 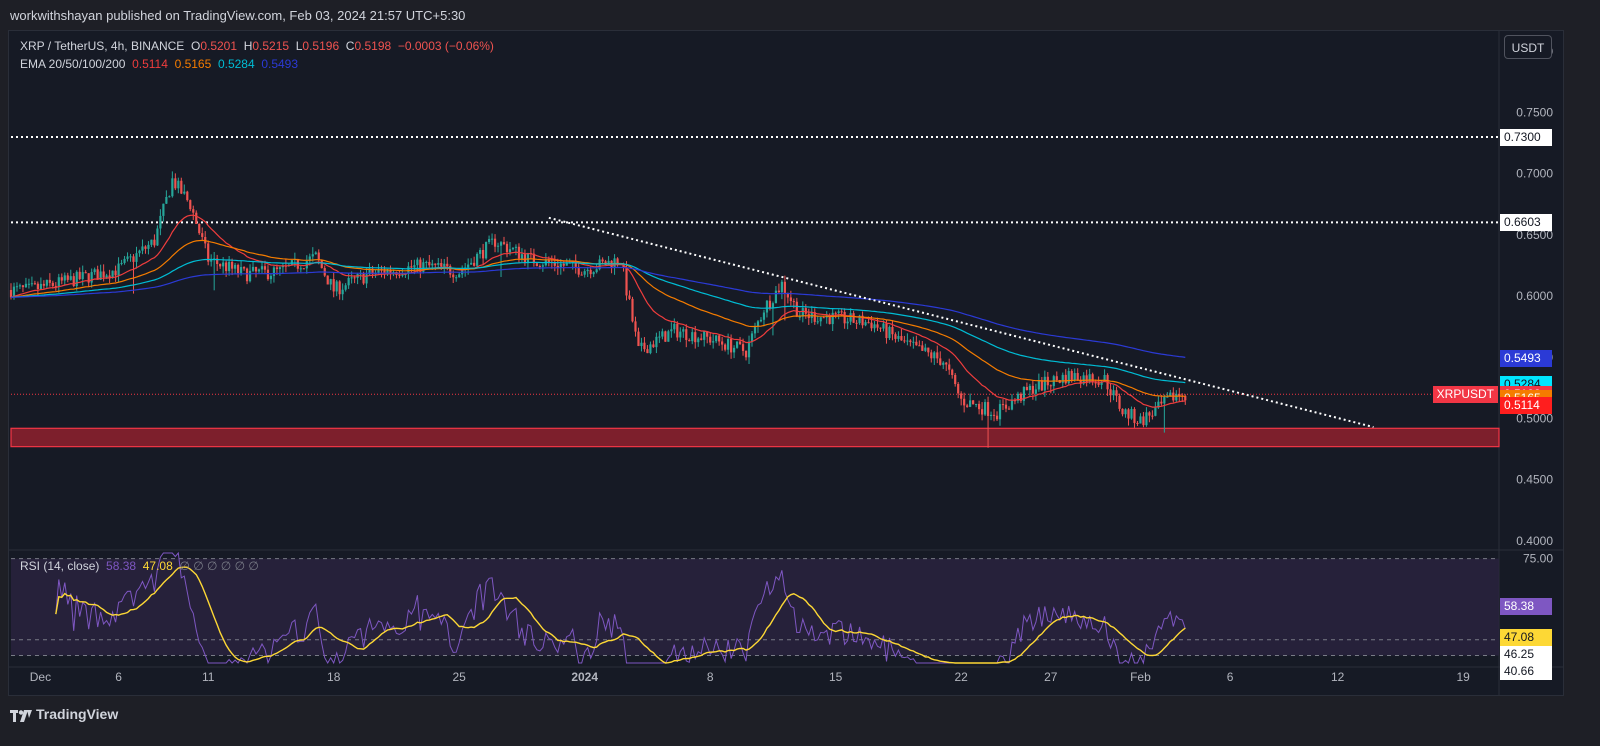 What do you see at coordinates (60, 566) in the screenshot?
I see `rsi-label: RSI (14, close)` at bounding box center [60, 566].